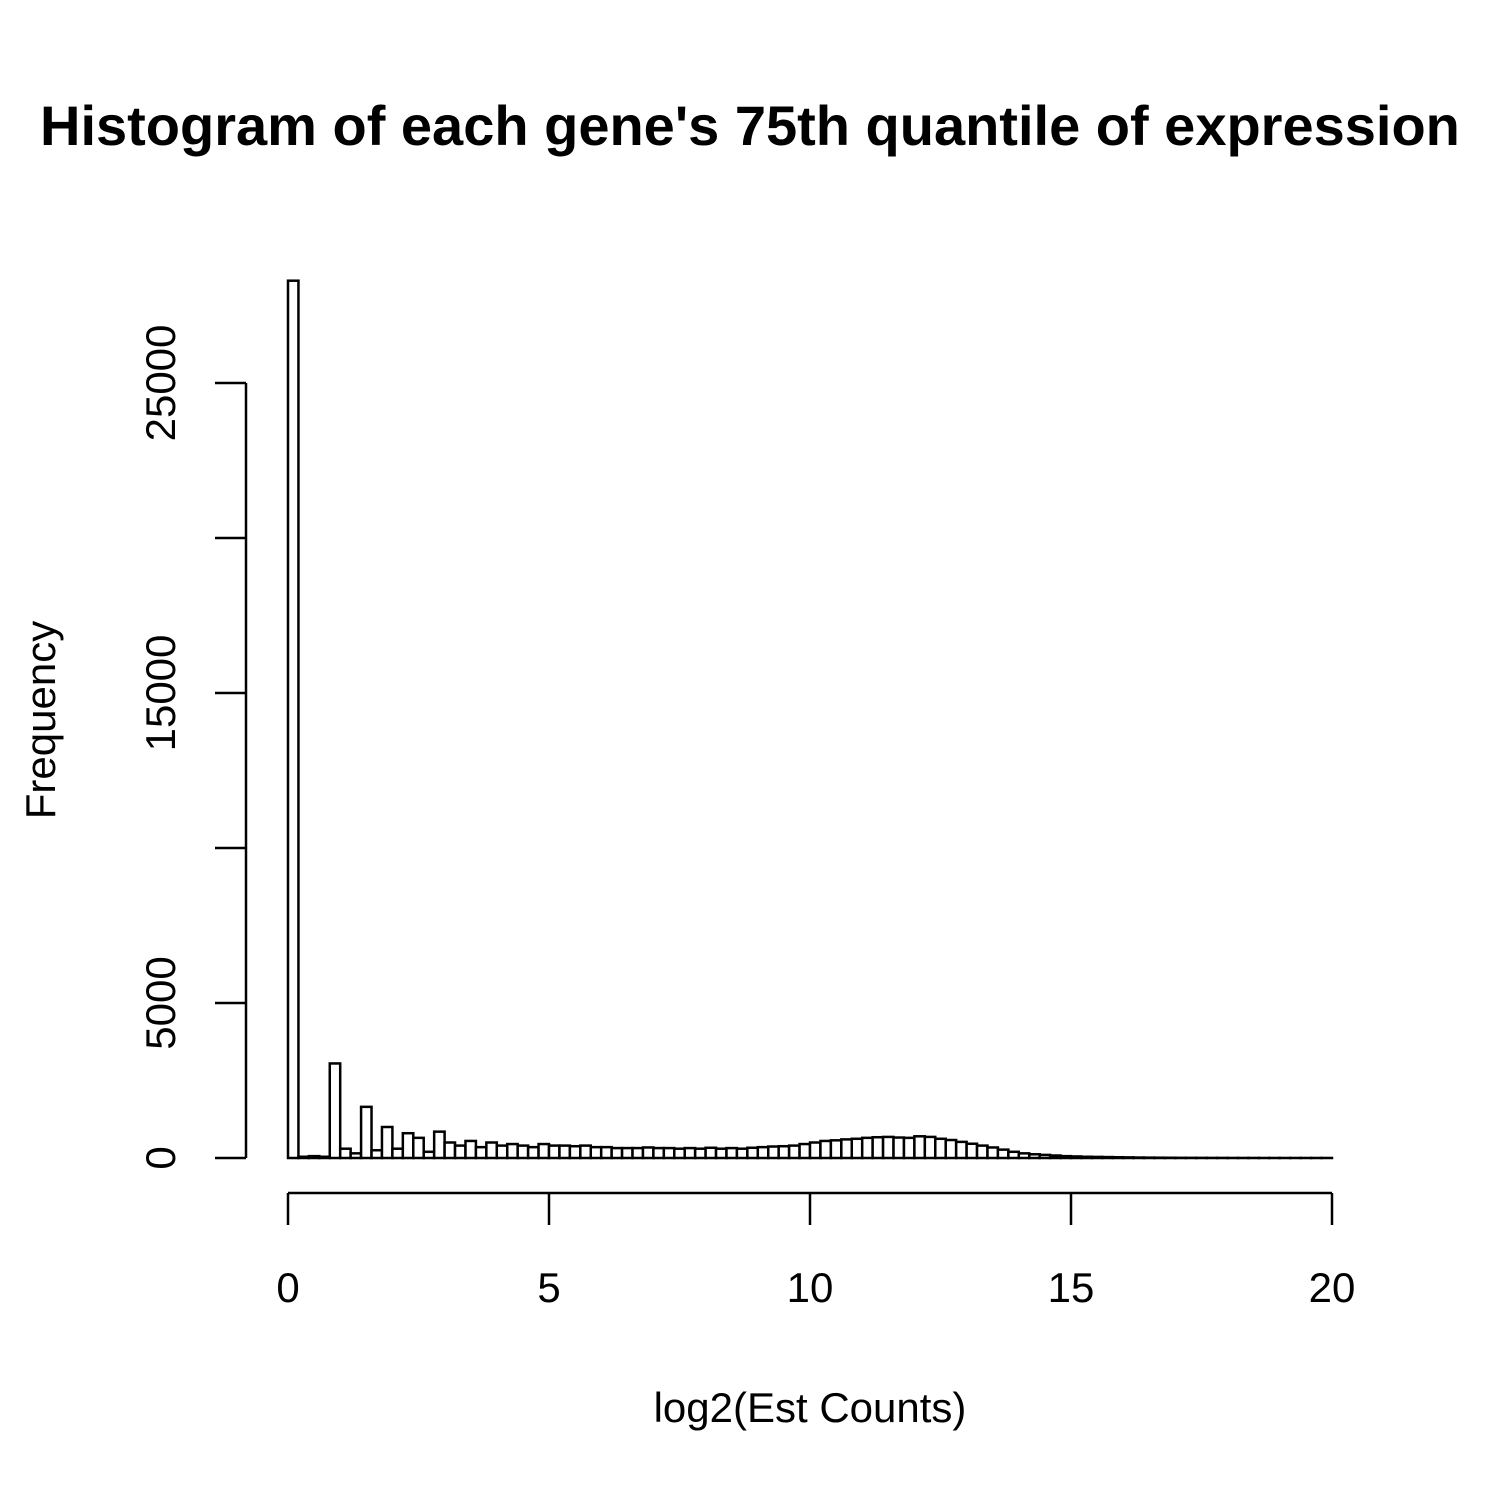  I want to click on y-tick-label: 15000, so click(160, 693).